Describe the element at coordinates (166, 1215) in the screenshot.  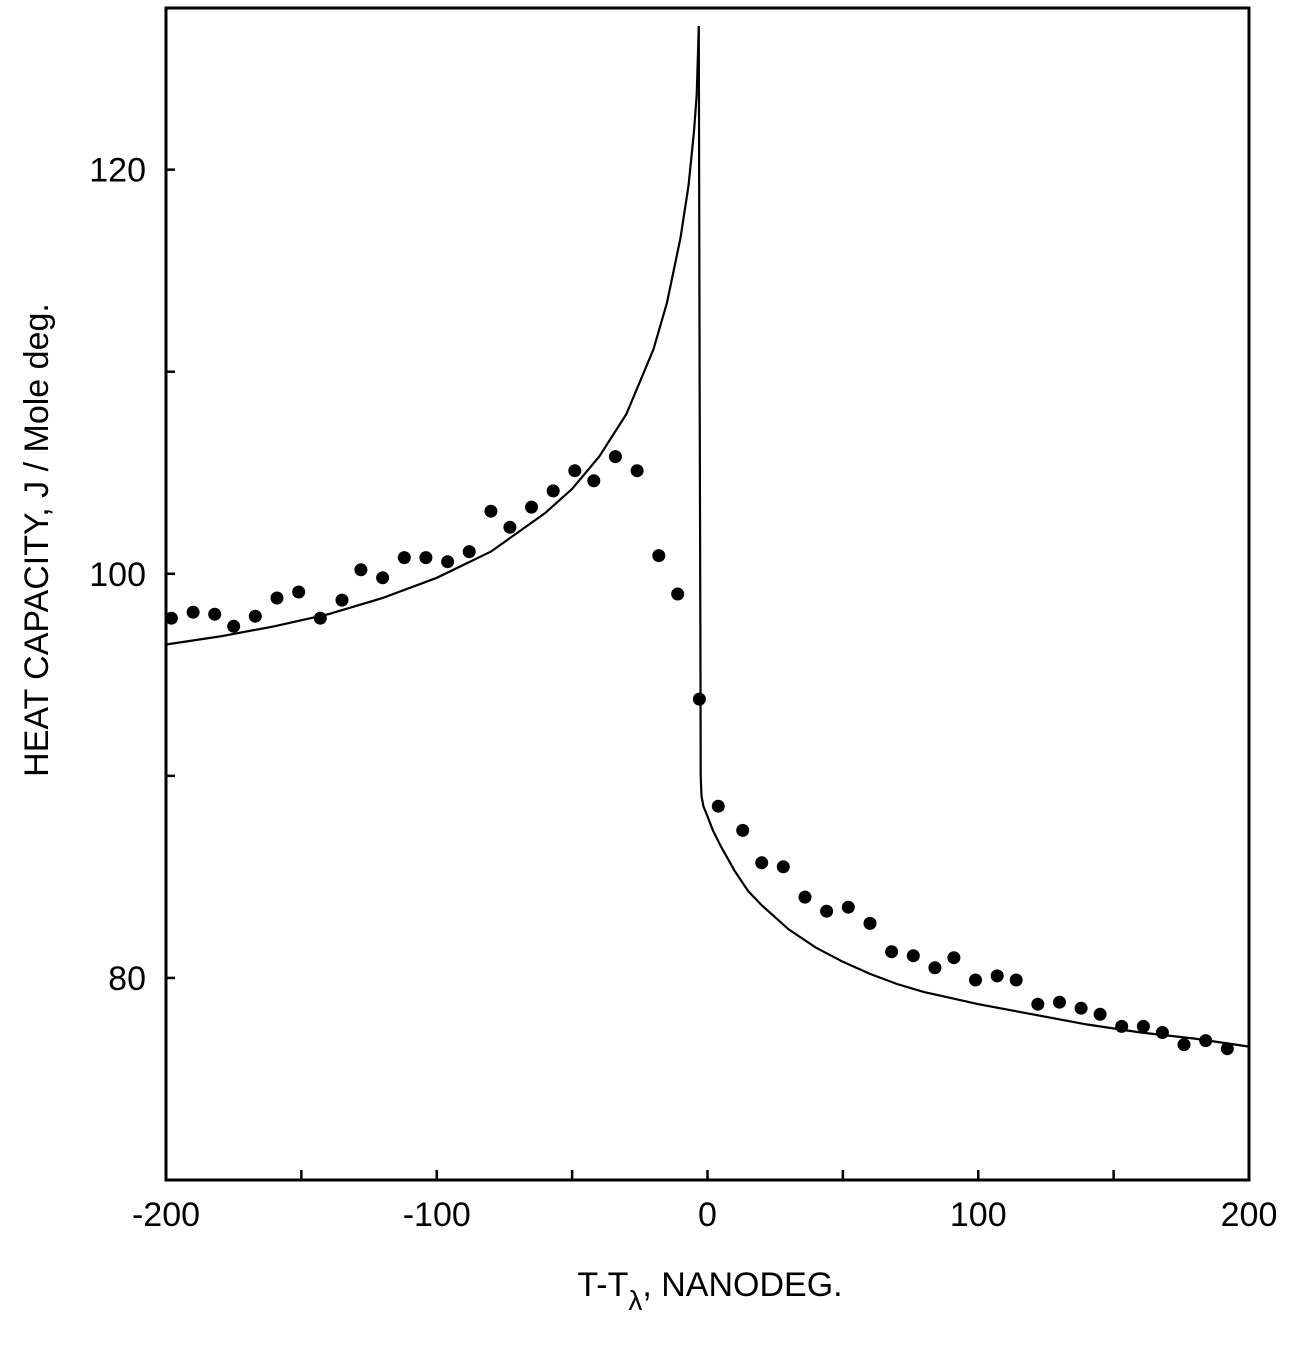
I see `x-tick-label: -200` at that location.